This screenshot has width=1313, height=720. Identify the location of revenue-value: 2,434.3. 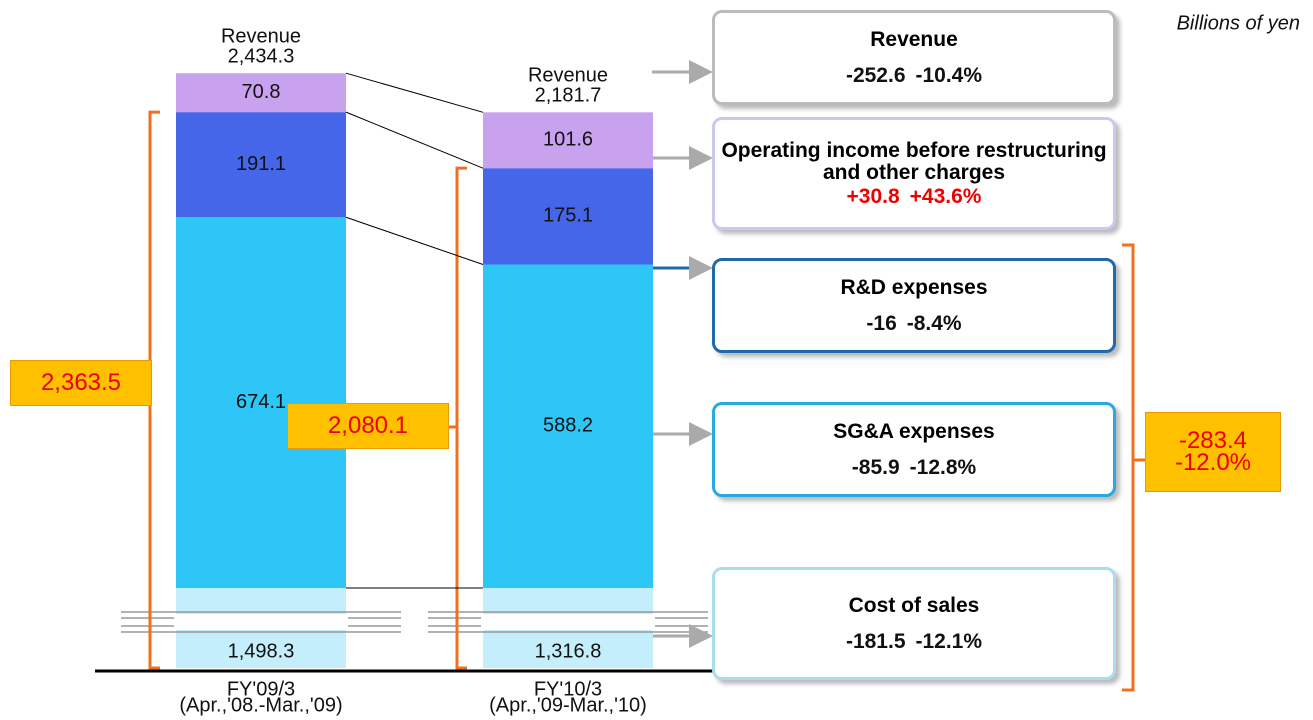
(261, 56).